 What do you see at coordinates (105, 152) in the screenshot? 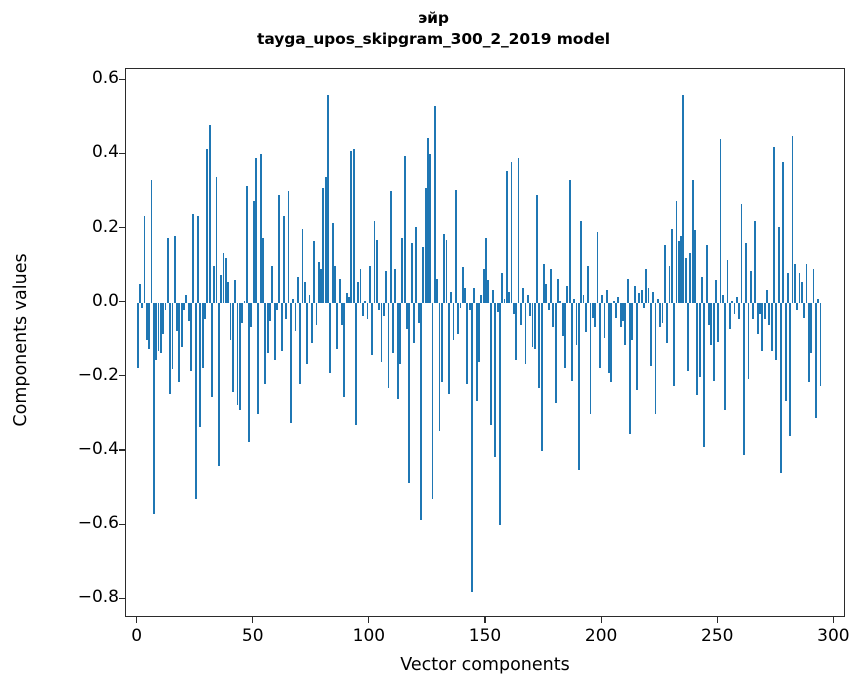
I see `y-tick-label: 0.4` at bounding box center [105, 152].